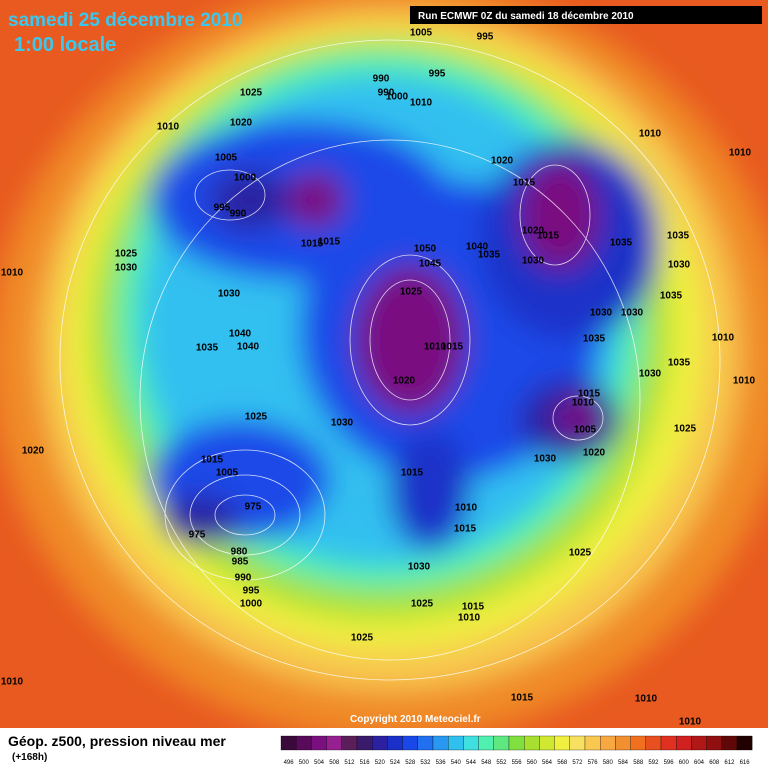  Describe the element at coordinates (562, 763) in the screenshot. I see `legend-label: 568` at that location.